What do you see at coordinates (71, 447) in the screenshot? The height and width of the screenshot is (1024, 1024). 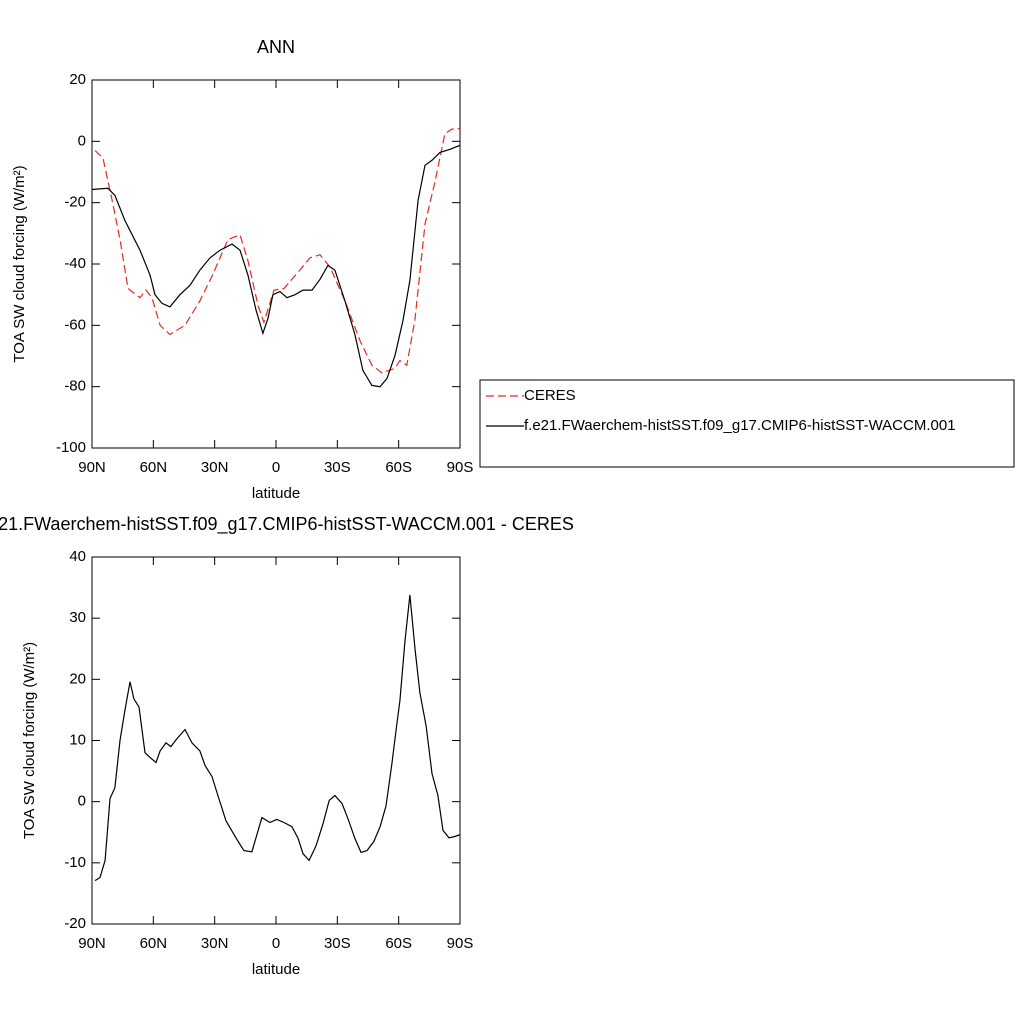 I see `y-tick-label: -100` at bounding box center [71, 447].